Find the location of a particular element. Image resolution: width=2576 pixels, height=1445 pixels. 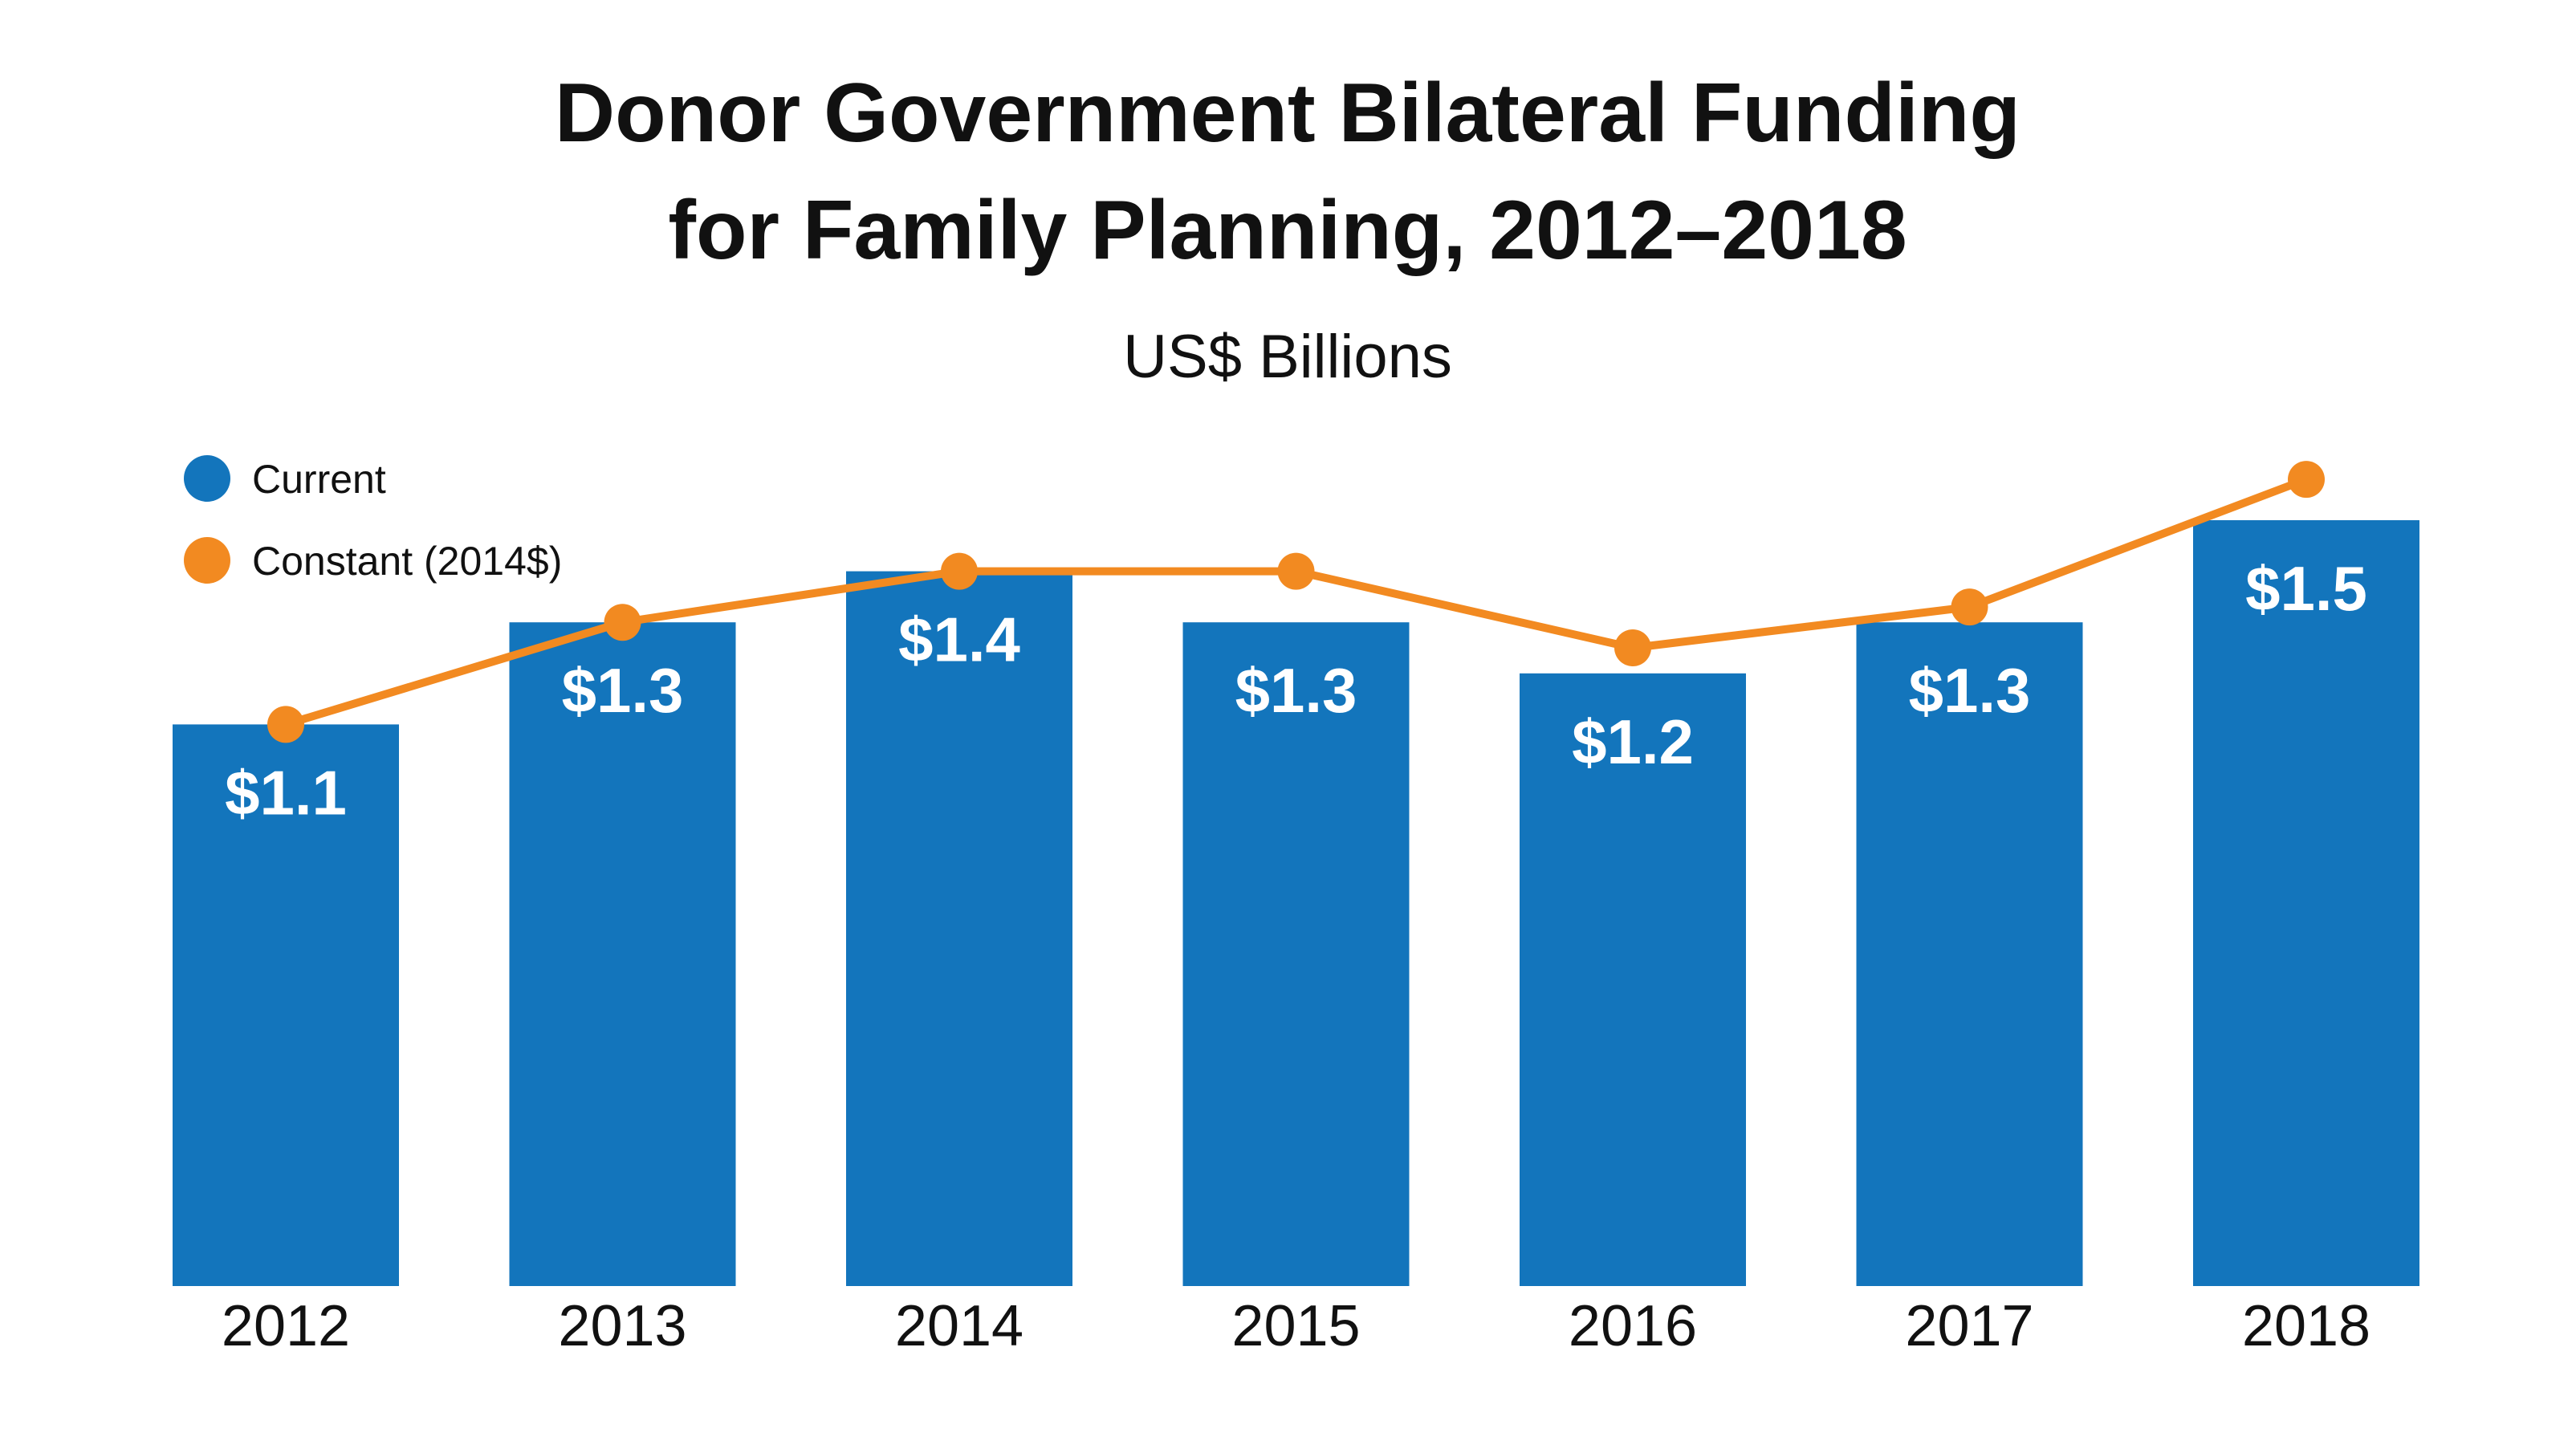

constant-point-2016 is located at coordinates (1633, 647).